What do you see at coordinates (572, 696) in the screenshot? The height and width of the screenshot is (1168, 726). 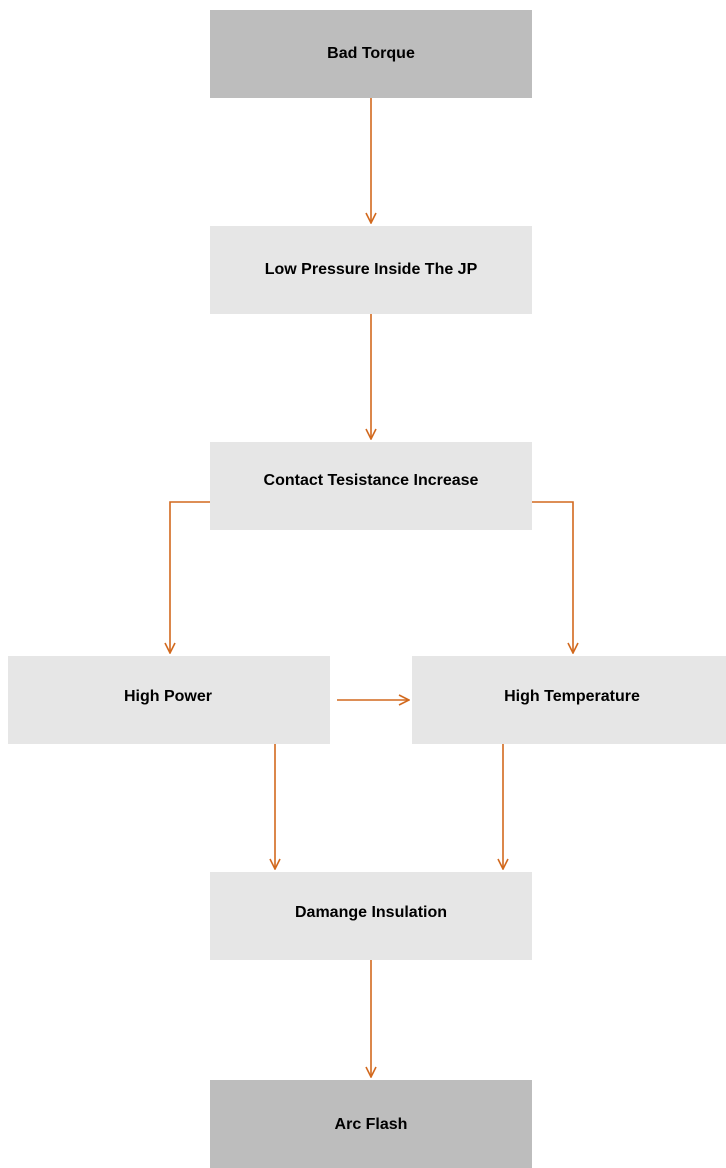 I see `node-label: High Temperature` at bounding box center [572, 696].